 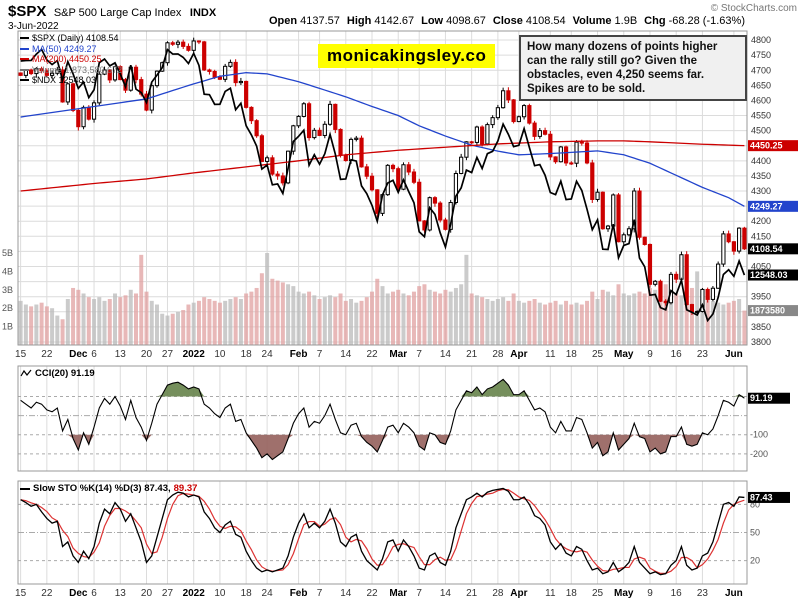 What do you see at coordinates (77, 69) in the screenshot?
I see `legend-label: Volume 1,873,580,672` at bounding box center [77, 69].